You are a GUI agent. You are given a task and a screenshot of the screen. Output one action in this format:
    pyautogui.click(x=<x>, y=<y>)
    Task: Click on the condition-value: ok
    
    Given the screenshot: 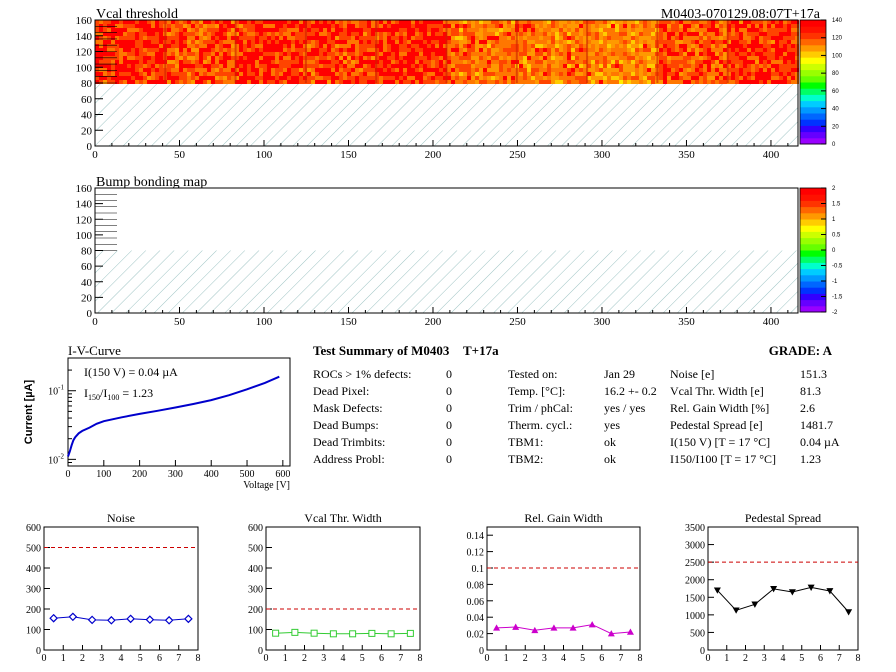 What is the action you would take?
    pyautogui.click(x=610, y=459)
    